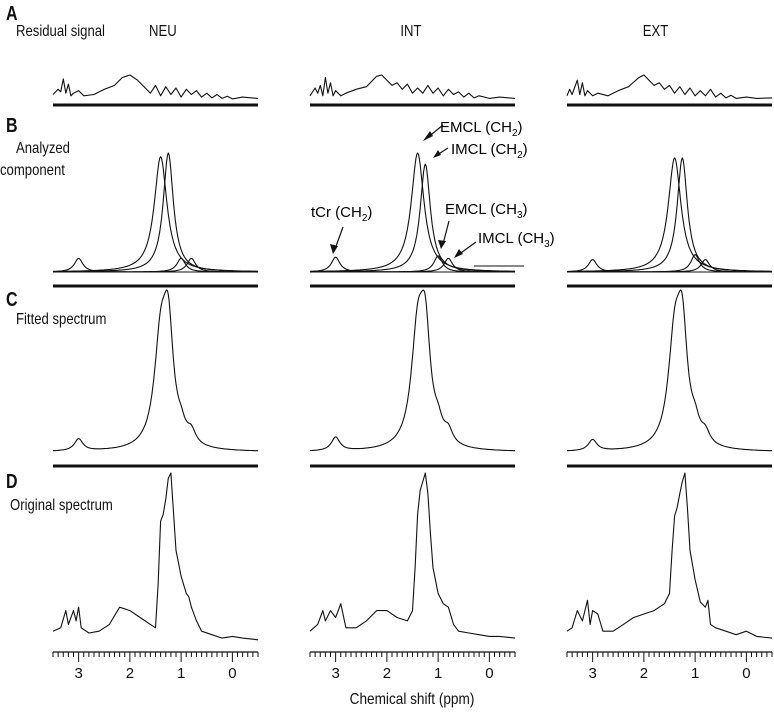 Image resolution: width=774 pixels, height=716 pixels. What do you see at coordinates (746, 673) in the screenshot?
I see `x-tick-label-ext: 0` at bounding box center [746, 673].